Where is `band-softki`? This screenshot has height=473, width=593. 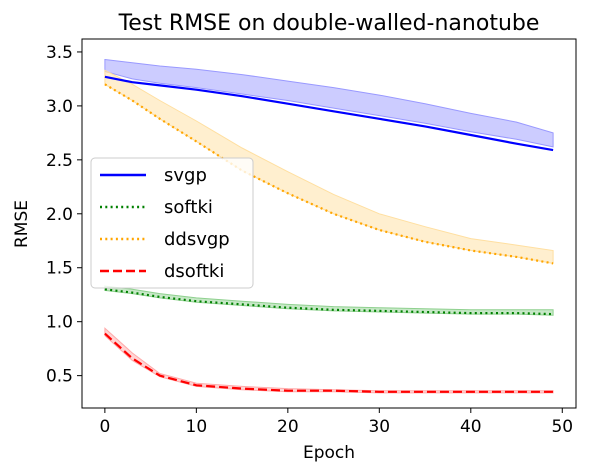
band-softki is located at coordinates (329, 300).